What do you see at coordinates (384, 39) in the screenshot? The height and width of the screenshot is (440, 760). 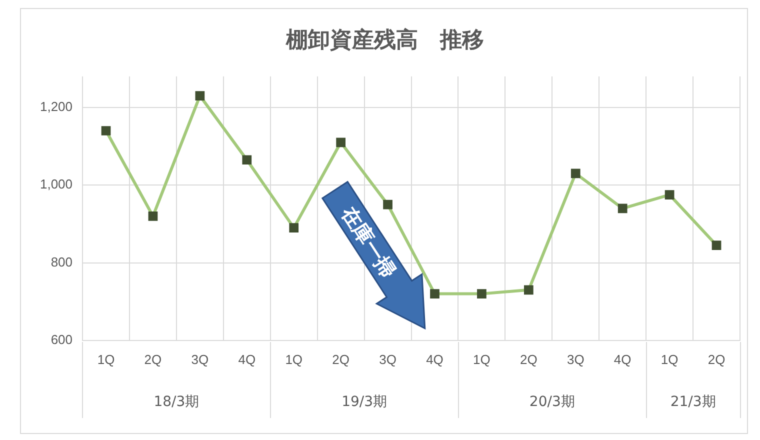 I see `chart-title: 棚卸資産残高 推移` at bounding box center [384, 39].